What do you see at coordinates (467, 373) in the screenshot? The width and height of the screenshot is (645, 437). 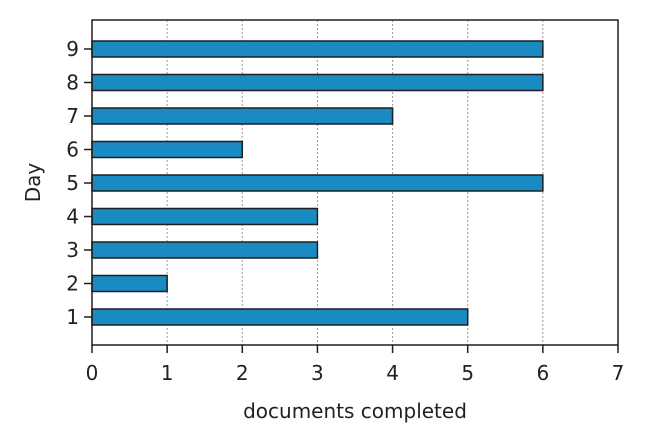 I see `x-tick-label-5: 5` at bounding box center [467, 373].